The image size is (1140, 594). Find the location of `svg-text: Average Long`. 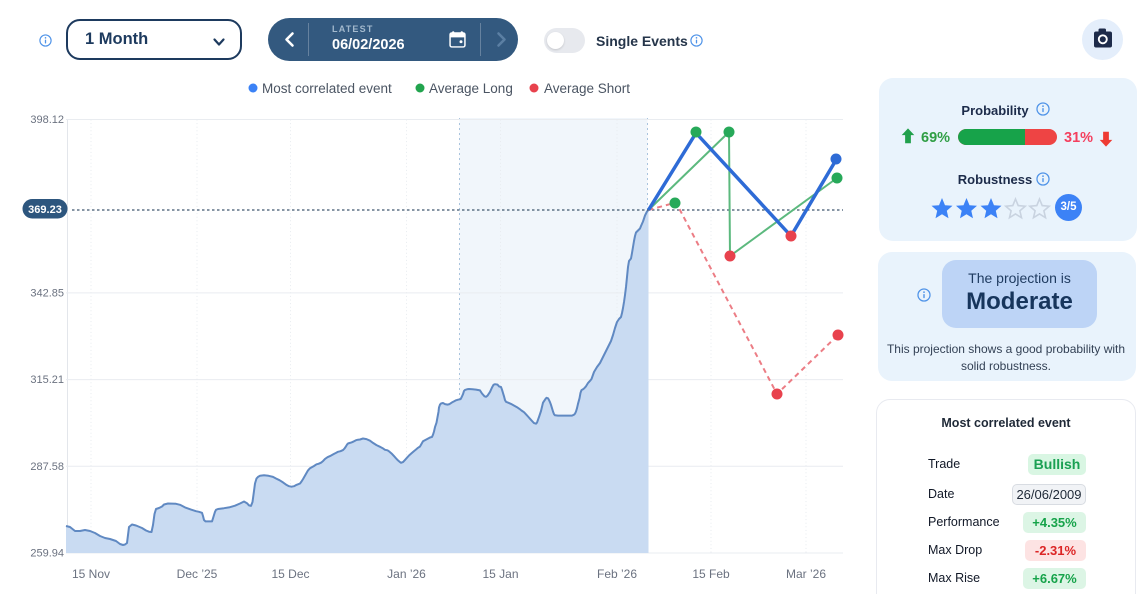

svg-text: Average Long is located at coordinates (471, 88).